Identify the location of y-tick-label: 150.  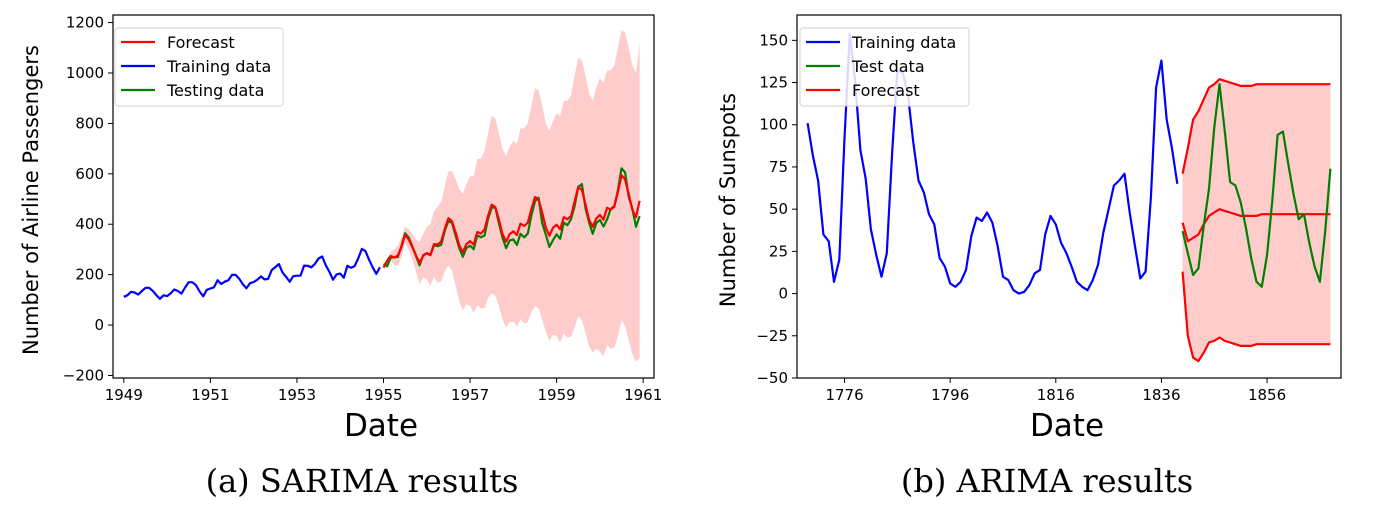
(773, 40).